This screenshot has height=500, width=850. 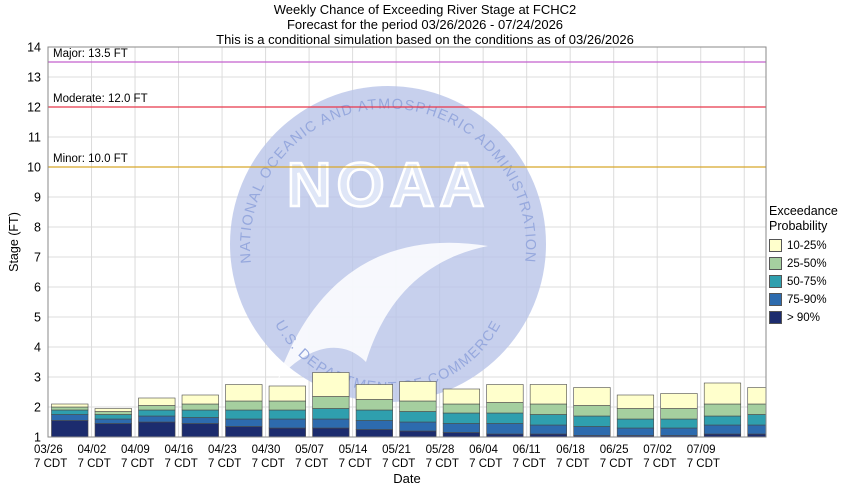 I want to click on svg-text: 6, so click(x=37, y=288).